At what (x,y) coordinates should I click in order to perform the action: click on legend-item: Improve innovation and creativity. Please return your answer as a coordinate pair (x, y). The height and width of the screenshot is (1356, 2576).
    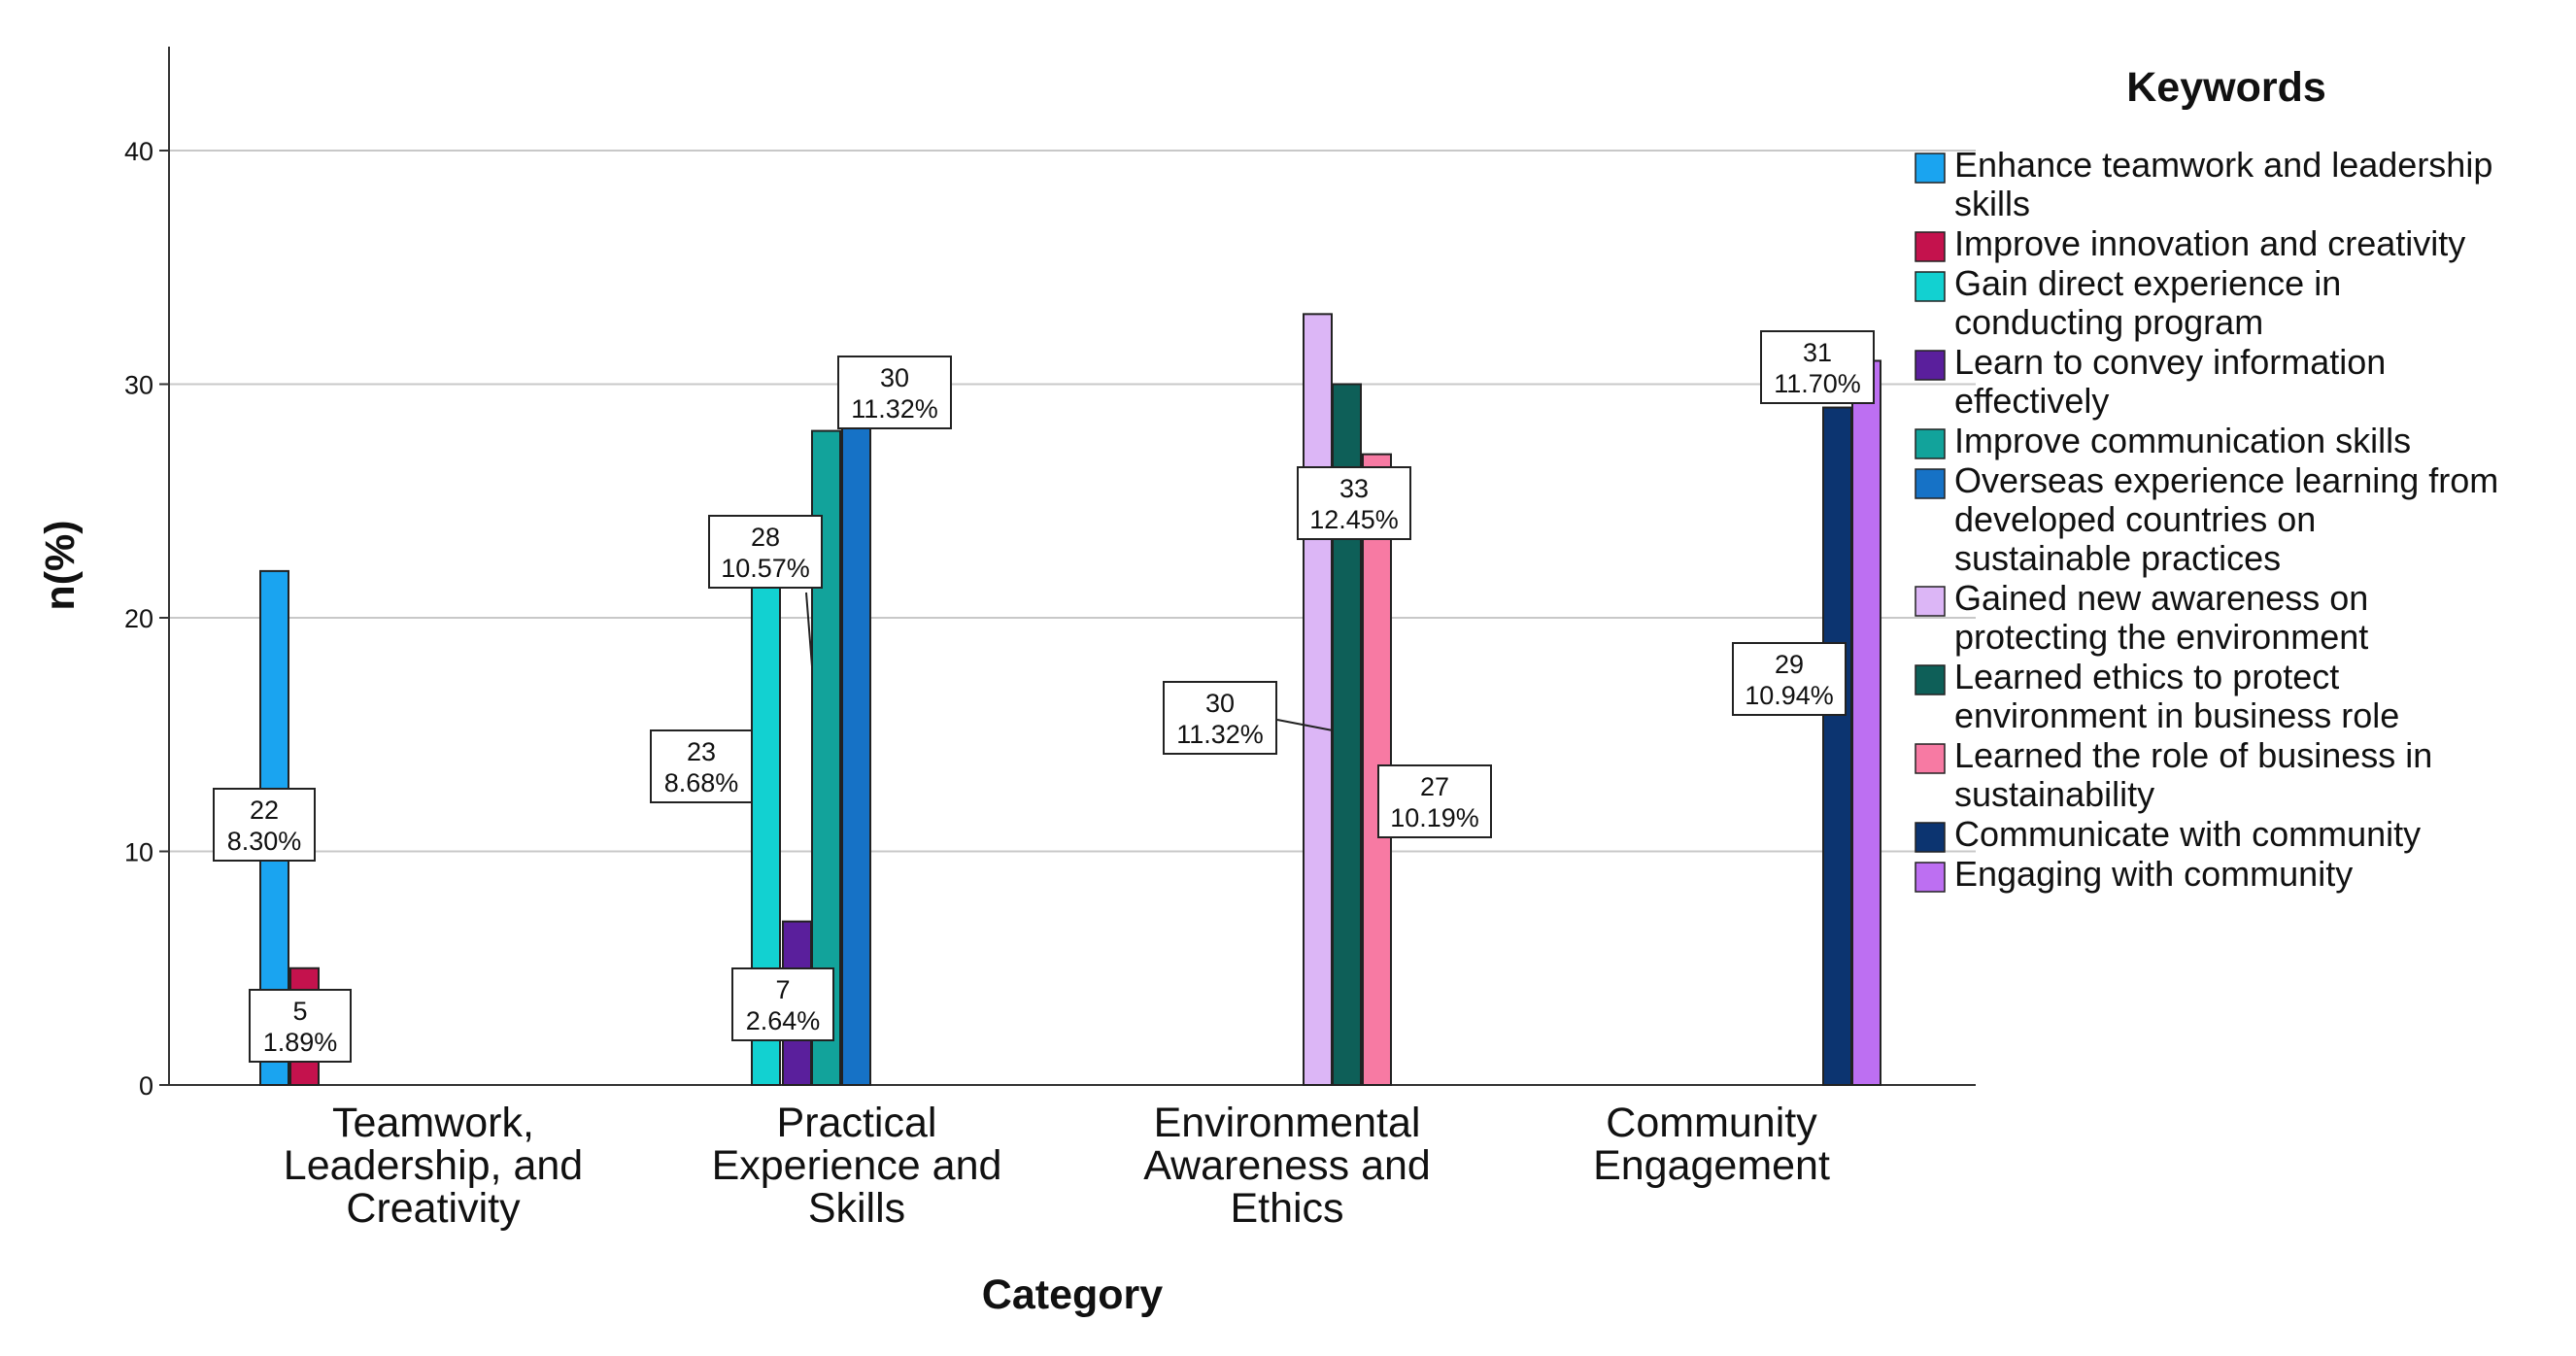
    Looking at the image, I should click on (2190, 243).